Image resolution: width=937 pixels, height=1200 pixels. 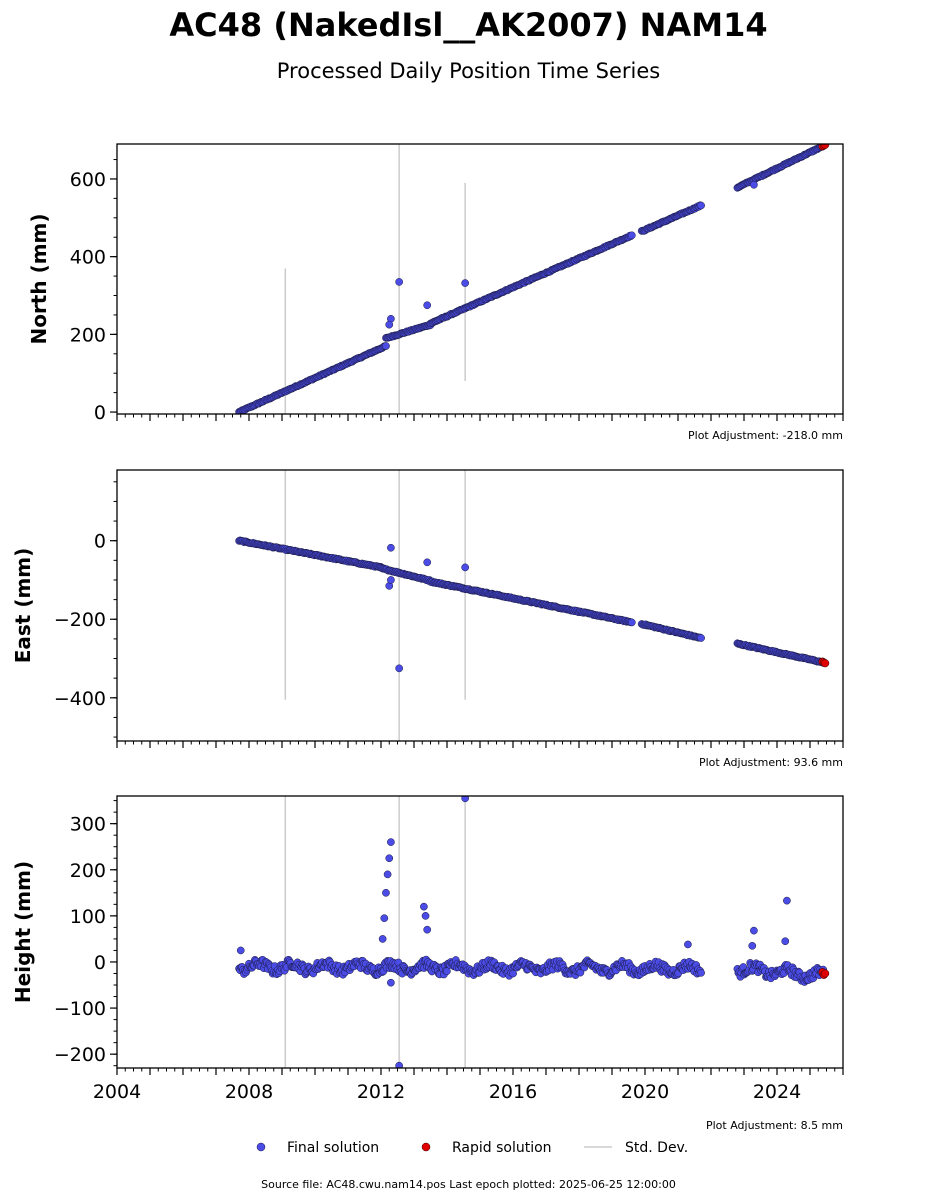 What do you see at coordinates (88, 180) in the screenshot?
I see `y-tick-label: 600` at bounding box center [88, 180].